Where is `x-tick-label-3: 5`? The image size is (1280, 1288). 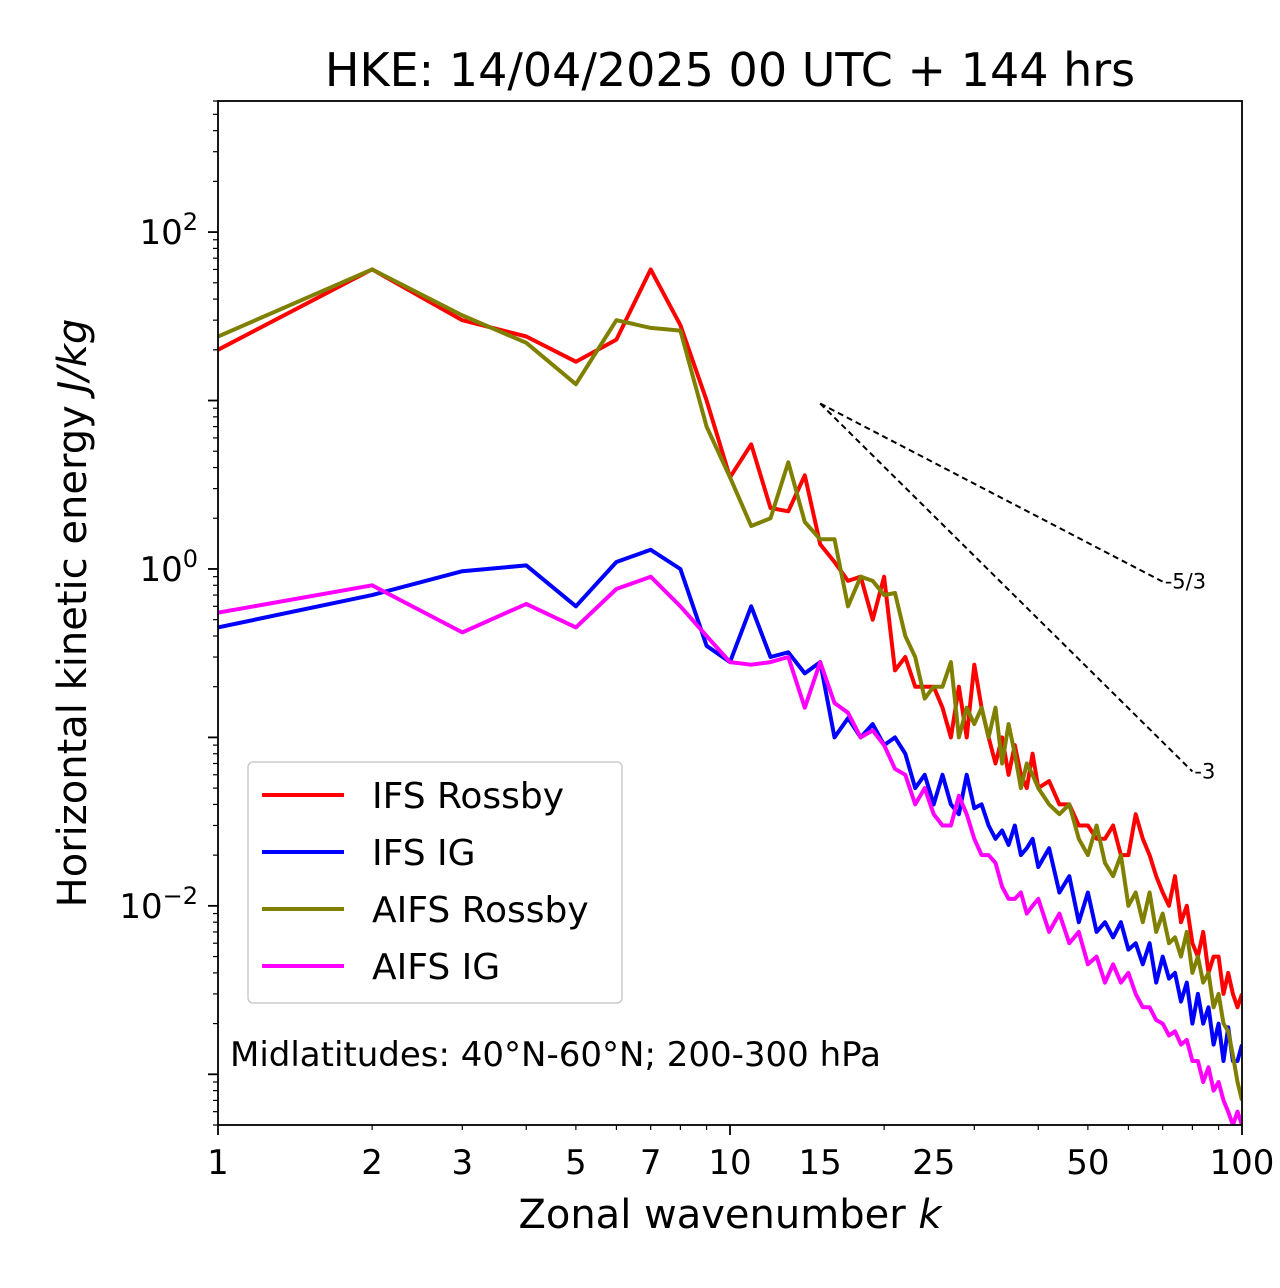 x-tick-label-3: 5 is located at coordinates (576, 1163).